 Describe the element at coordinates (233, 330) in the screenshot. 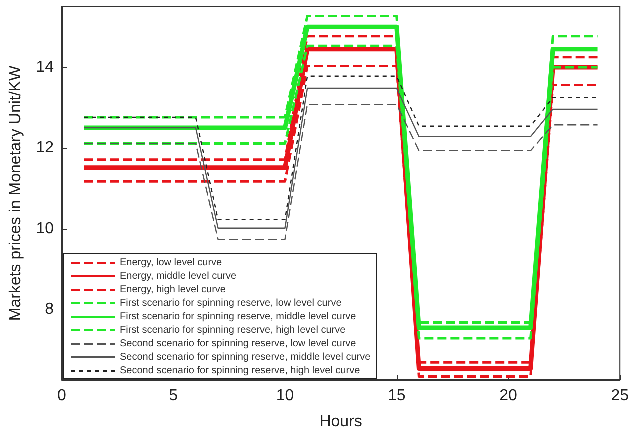

I see `legend-label: First scenario for spinning reserve, high level curve` at that location.